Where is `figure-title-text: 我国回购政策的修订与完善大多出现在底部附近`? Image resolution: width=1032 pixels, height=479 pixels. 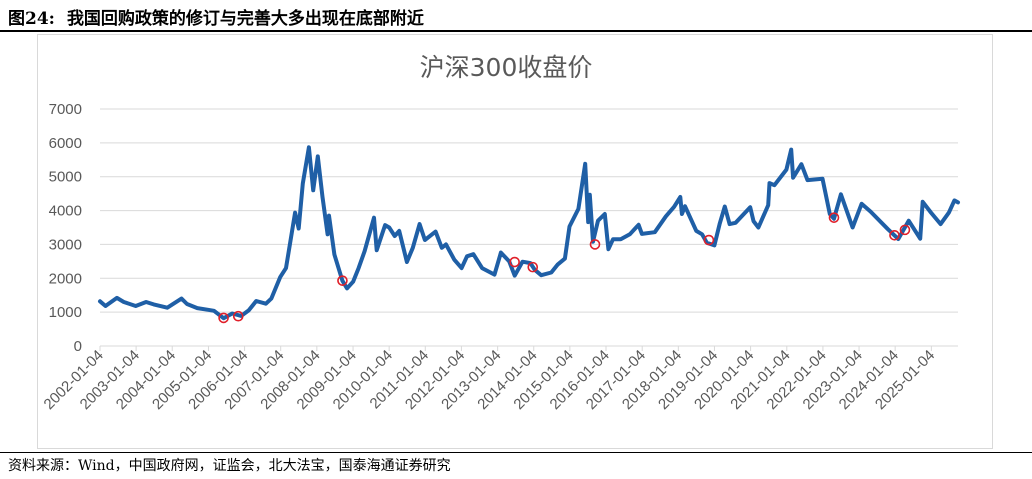 figure-title-text: 我国回购政策的修订与完善大多出现在底部附近 is located at coordinates (245, 19).